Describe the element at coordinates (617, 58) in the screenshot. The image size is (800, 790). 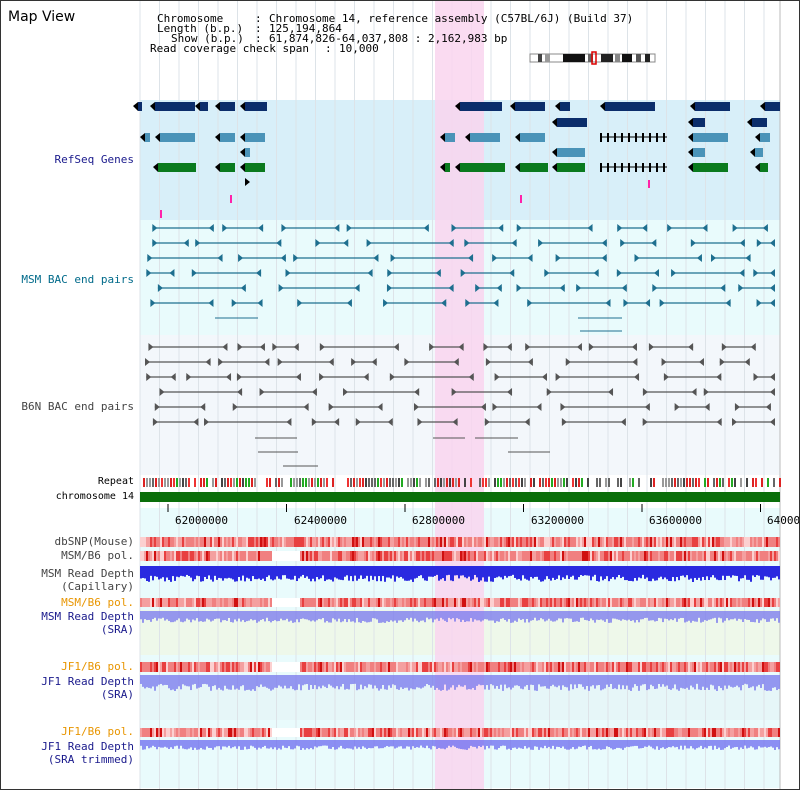
I see `ideogram-band` at that location.